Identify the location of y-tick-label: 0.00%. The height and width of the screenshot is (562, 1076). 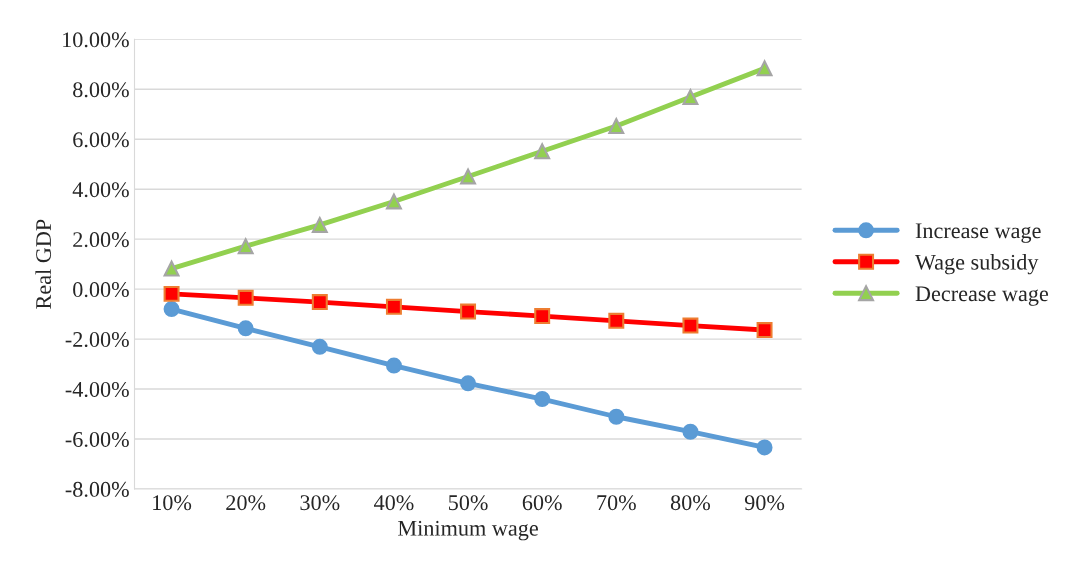
(101, 290).